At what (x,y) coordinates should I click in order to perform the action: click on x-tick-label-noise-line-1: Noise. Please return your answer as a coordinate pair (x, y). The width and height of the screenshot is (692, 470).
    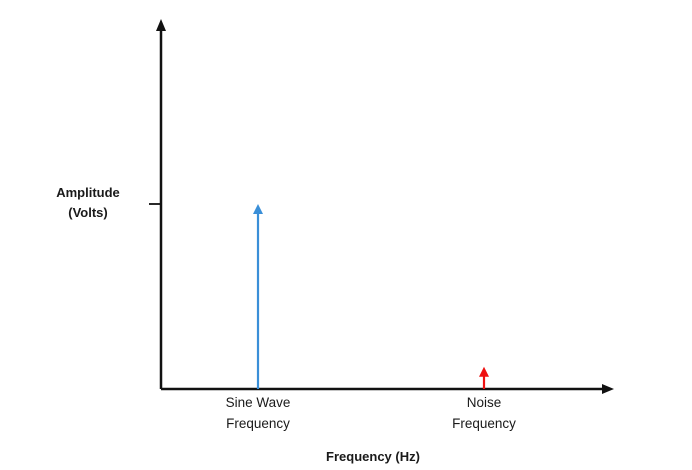
    Looking at the image, I should click on (484, 402).